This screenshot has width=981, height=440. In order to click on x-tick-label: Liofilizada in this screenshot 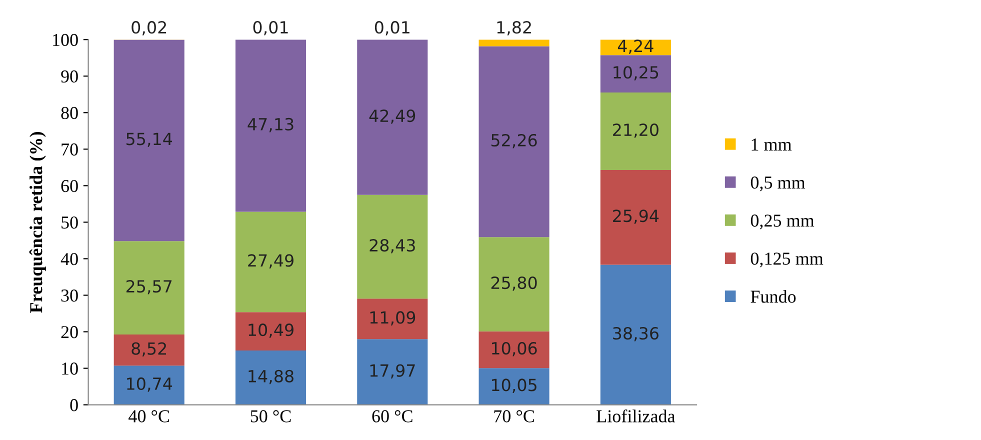, I will do `click(636, 415)`.